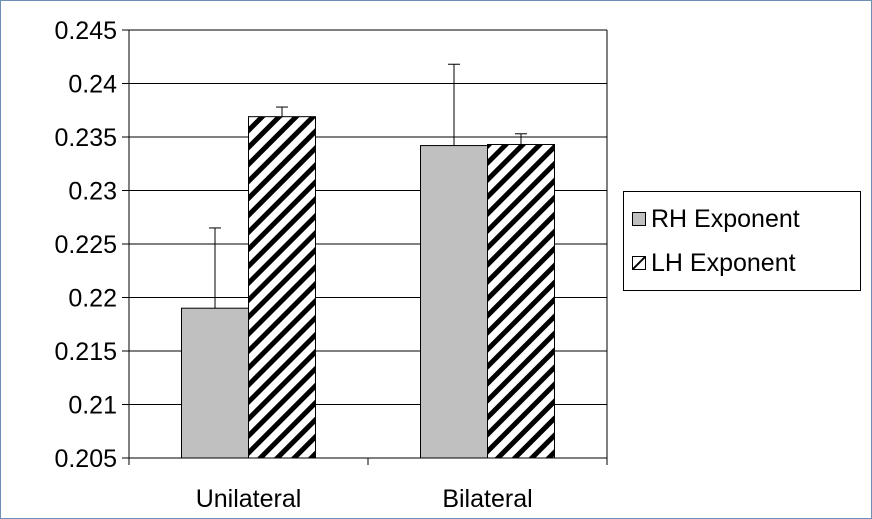  Describe the element at coordinates (85, 138) in the screenshot. I see `y-tick-label: 0.235` at that location.